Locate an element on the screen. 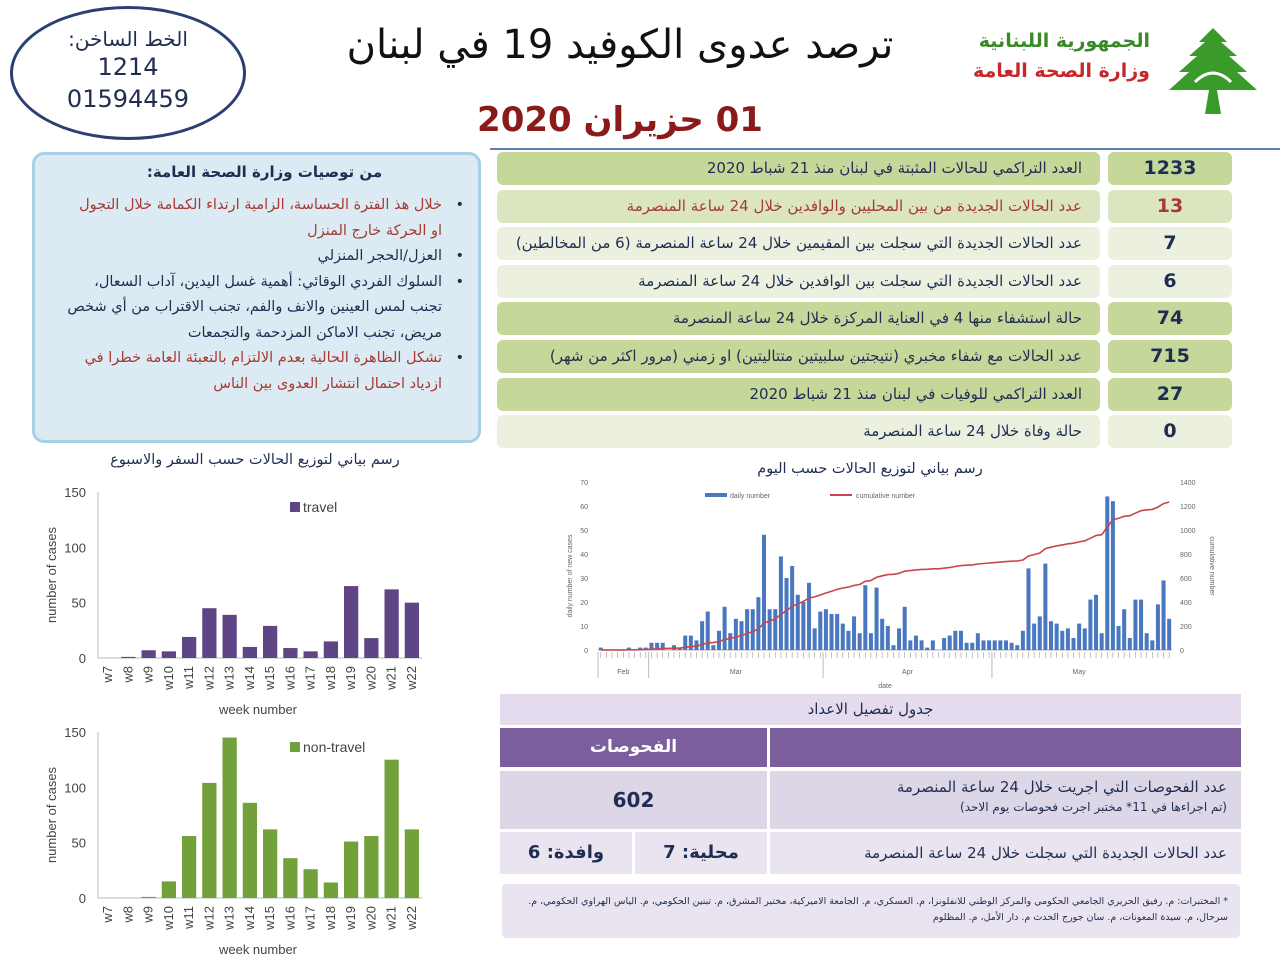  x-tick-label: w10 is located at coordinates (168, 678).